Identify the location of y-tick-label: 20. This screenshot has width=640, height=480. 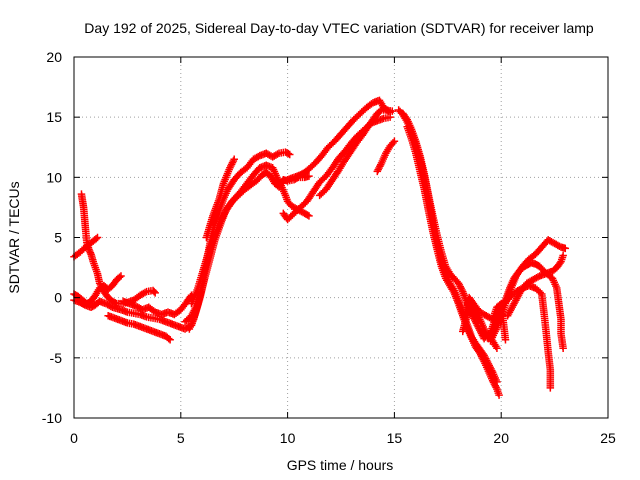
(54, 57).